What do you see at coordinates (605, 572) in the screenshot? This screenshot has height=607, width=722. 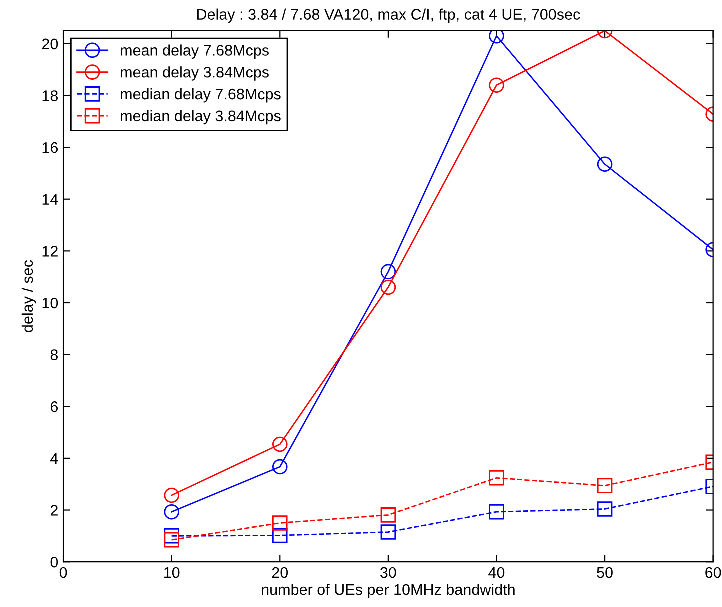 I see `x-tick-label: 50` at bounding box center [605, 572].